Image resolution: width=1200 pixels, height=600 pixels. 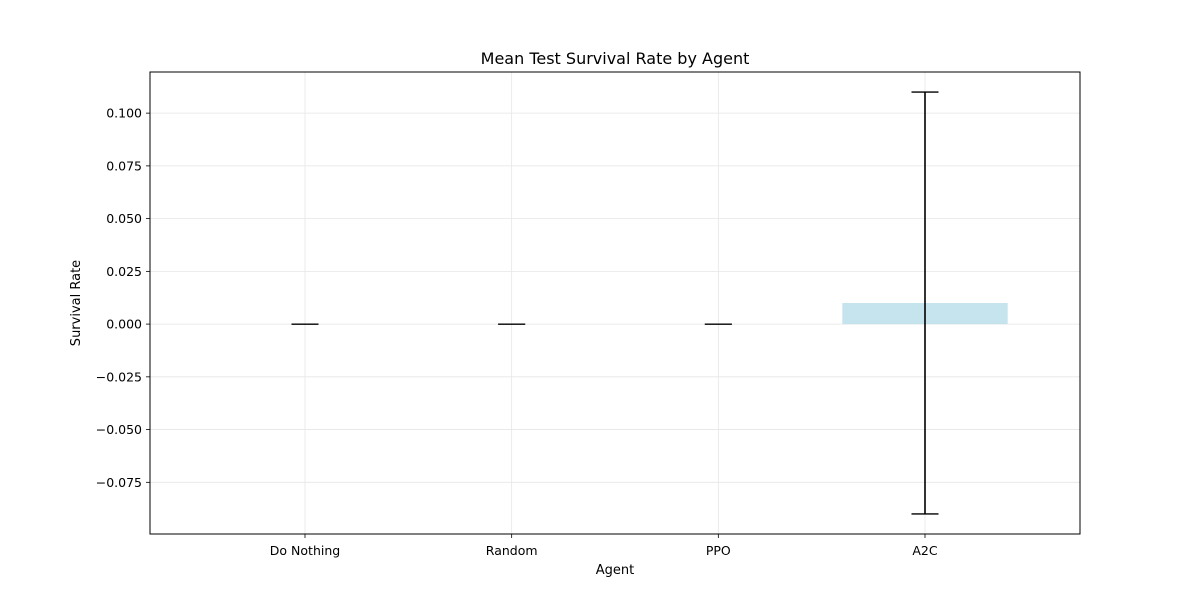 I want to click on y-tick-label: 0.050, so click(x=124, y=218).